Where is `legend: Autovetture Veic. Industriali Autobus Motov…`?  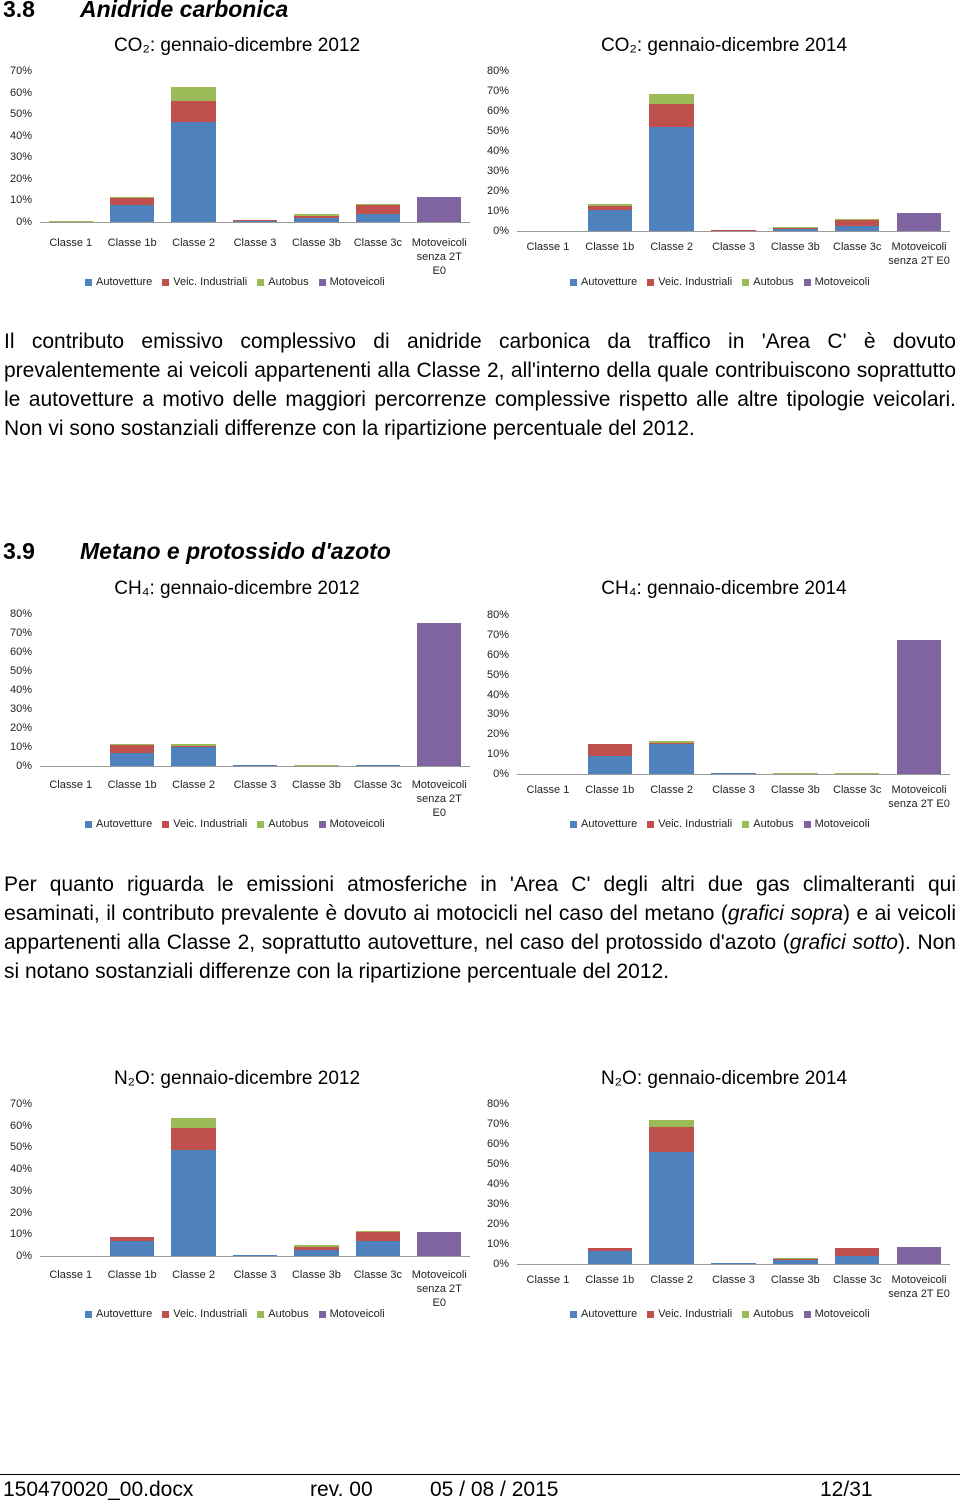
legend: Autovetture Veic. Industriali Autobus Motov… is located at coordinates (235, 282).